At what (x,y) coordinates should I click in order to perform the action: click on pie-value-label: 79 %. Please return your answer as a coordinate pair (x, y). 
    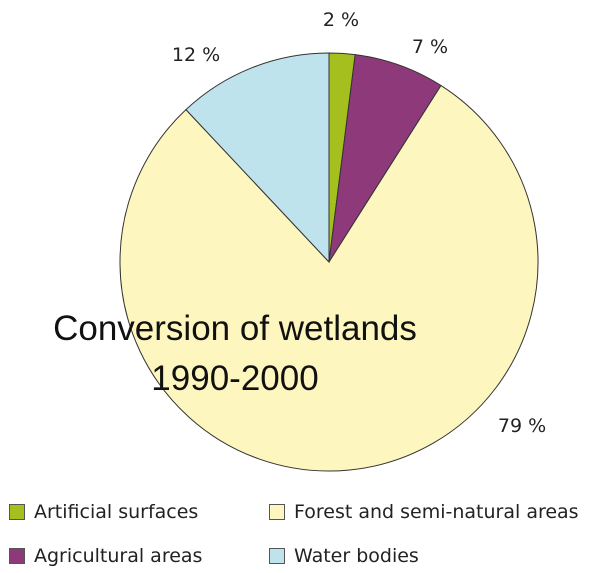
    Looking at the image, I should click on (522, 426).